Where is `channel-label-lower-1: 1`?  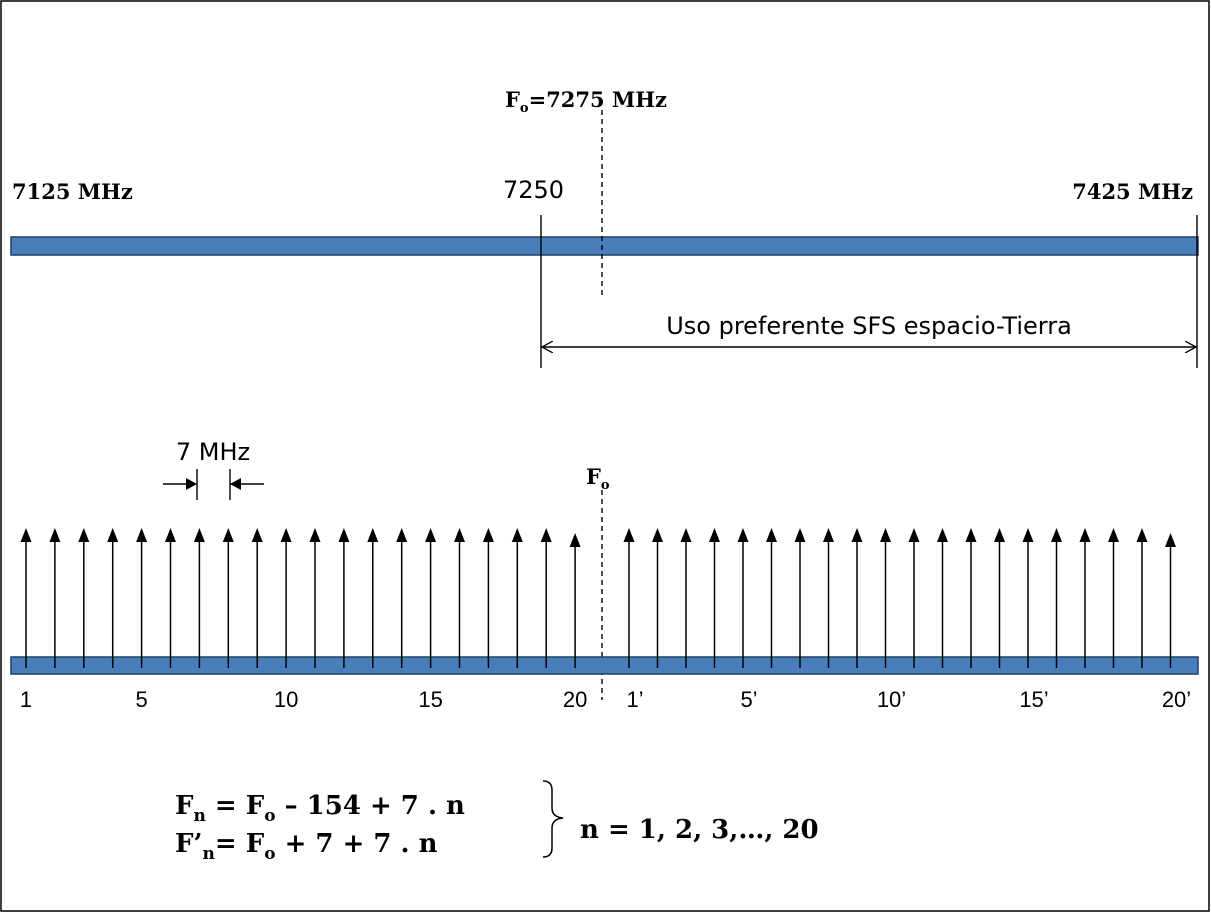
channel-label-lower-1: 1 is located at coordinates (26, 699).